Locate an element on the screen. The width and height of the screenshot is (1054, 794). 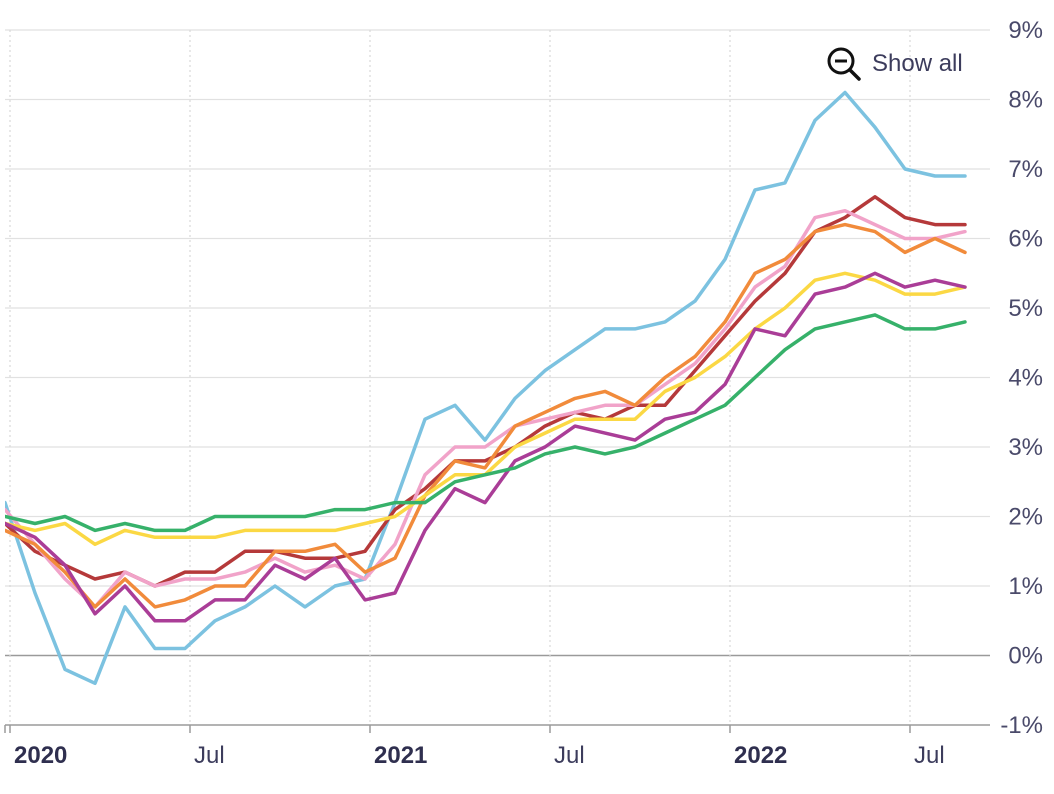
x-tick-label: 2021 is located at coordinates (400, 755).